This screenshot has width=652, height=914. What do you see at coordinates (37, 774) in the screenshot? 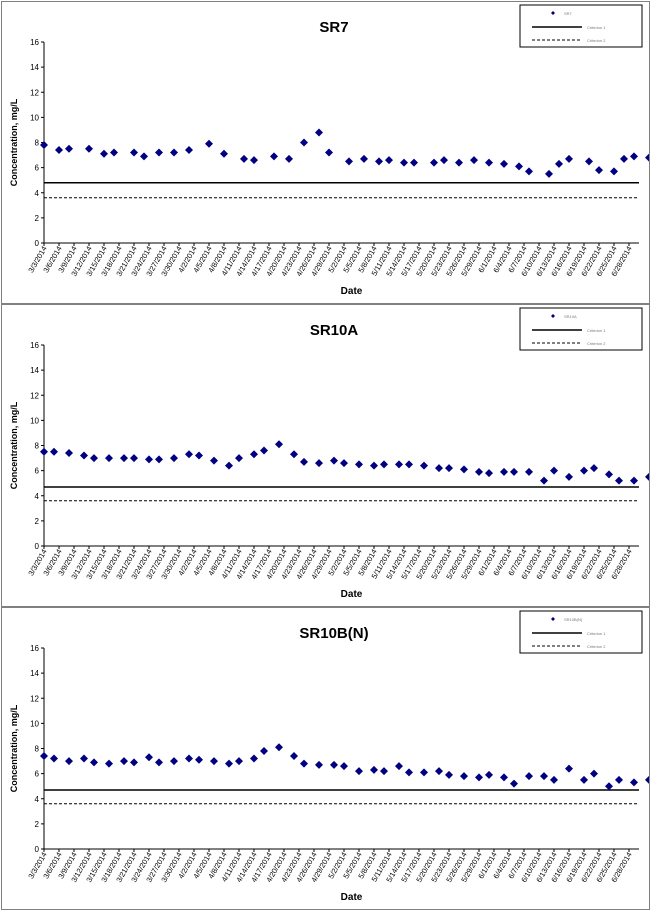
I see `y-tick-label: 6` at bounding box center [37, 774].